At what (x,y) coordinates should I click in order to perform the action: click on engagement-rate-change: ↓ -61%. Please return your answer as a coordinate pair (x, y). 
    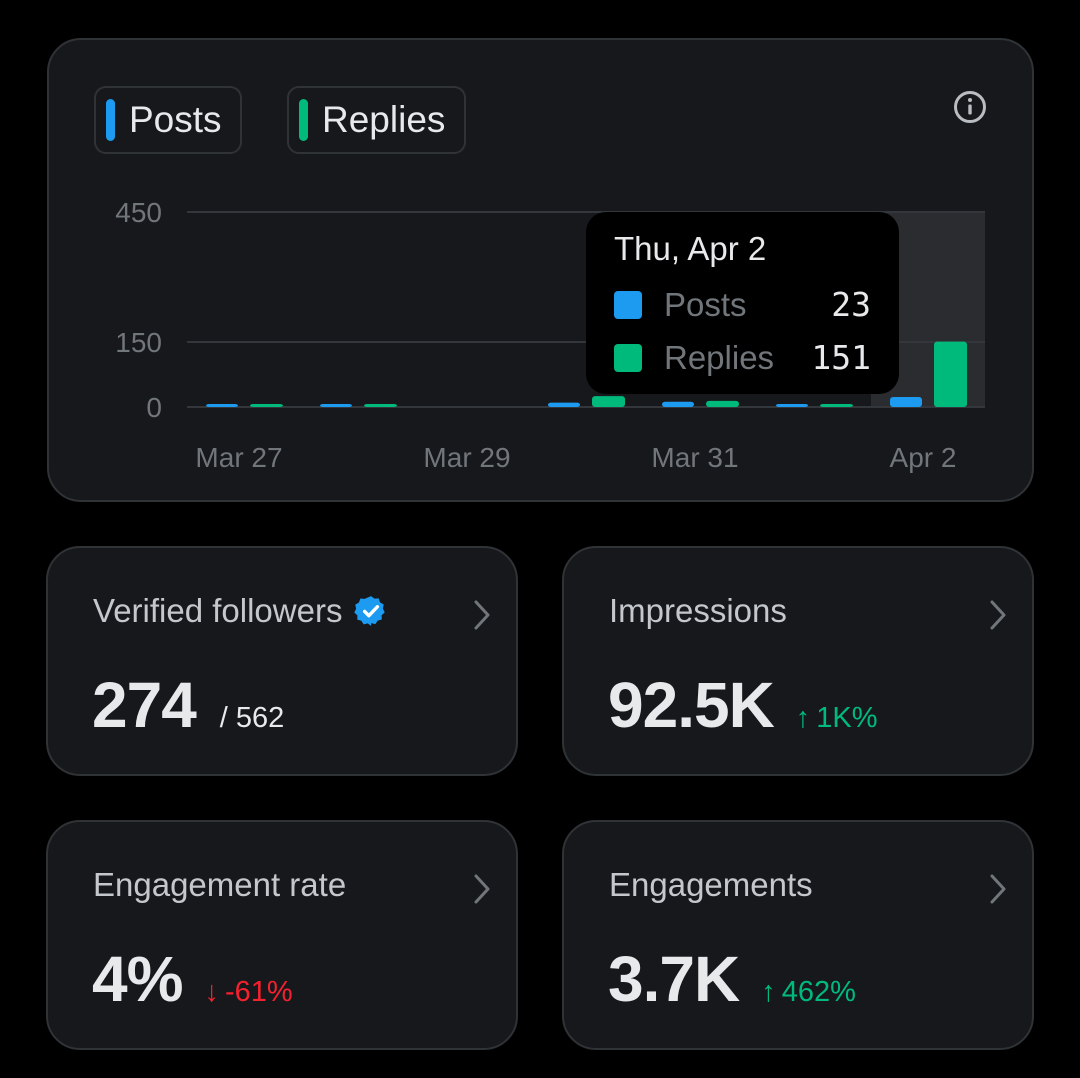
    Looking at the image, I should click on (249, 992).